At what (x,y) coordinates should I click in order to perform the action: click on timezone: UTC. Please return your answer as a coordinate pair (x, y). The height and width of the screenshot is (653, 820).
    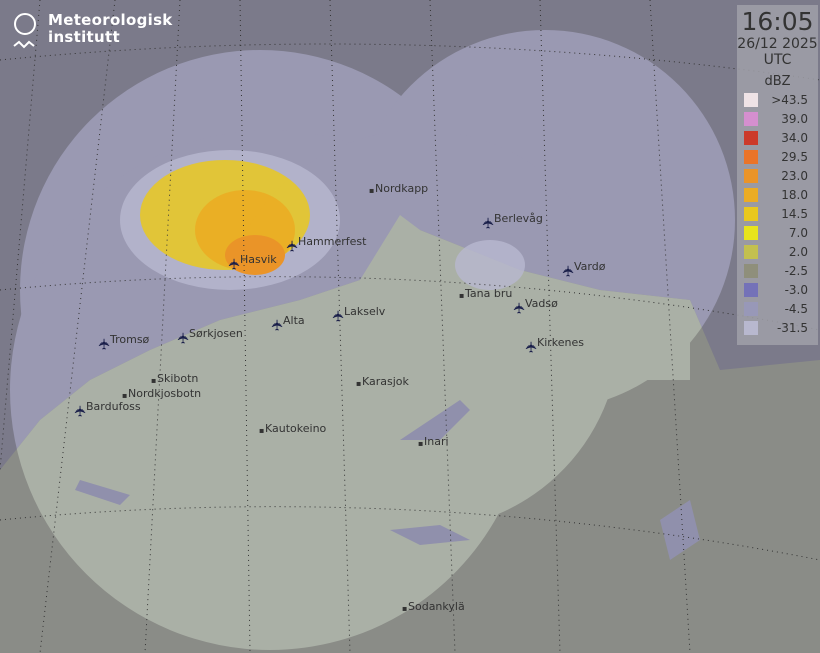
    Looking at the image, I should click on (777, 60).